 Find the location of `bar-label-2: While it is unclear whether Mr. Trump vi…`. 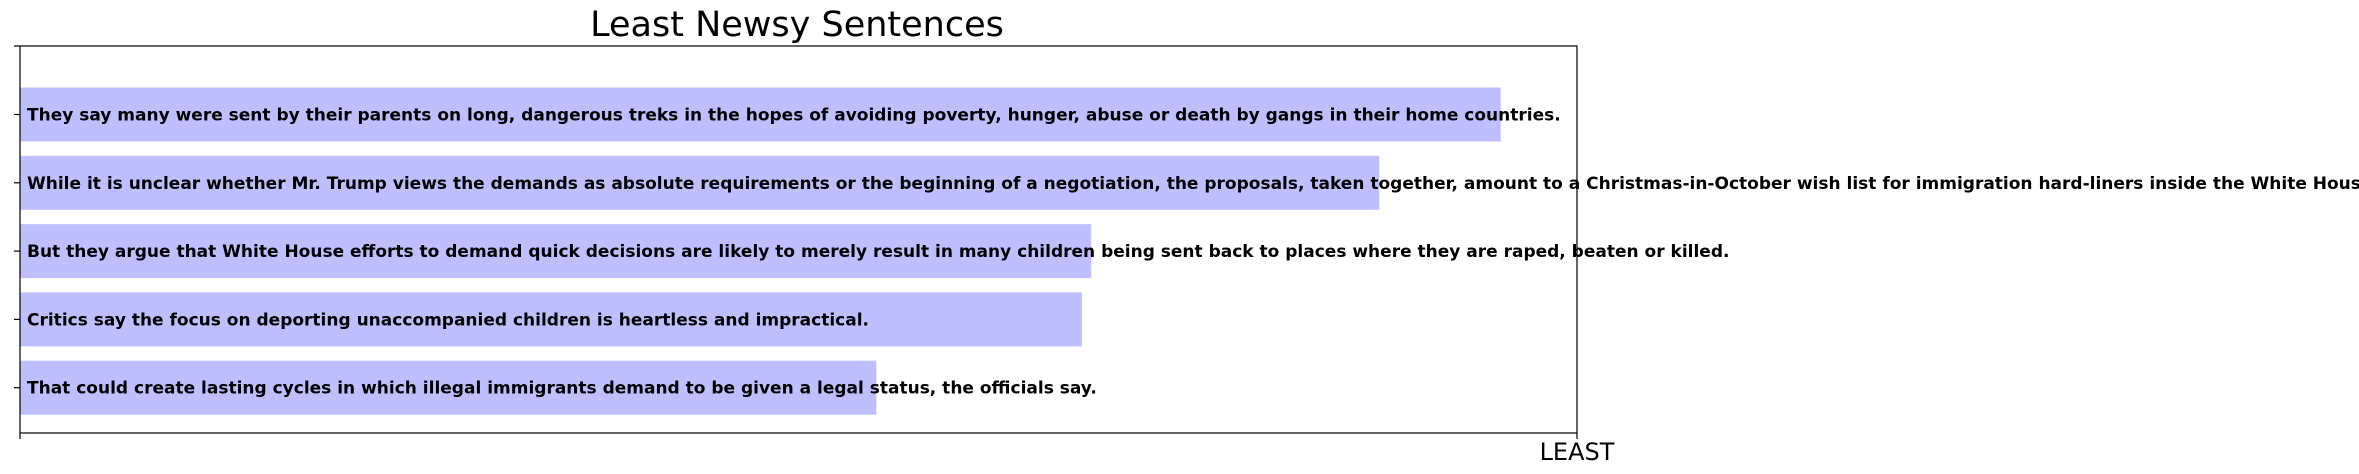

bar-label-2: While it is unclear whether Mr. Trump vi… is located at coordinates (1193, 184).